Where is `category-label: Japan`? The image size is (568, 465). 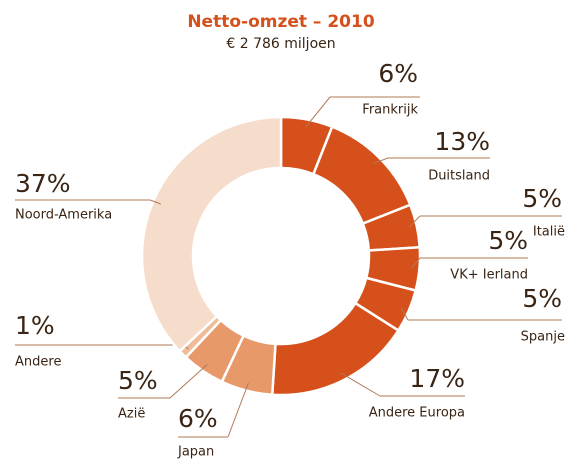
category-label: Japan is located at coordinates (195, 452).